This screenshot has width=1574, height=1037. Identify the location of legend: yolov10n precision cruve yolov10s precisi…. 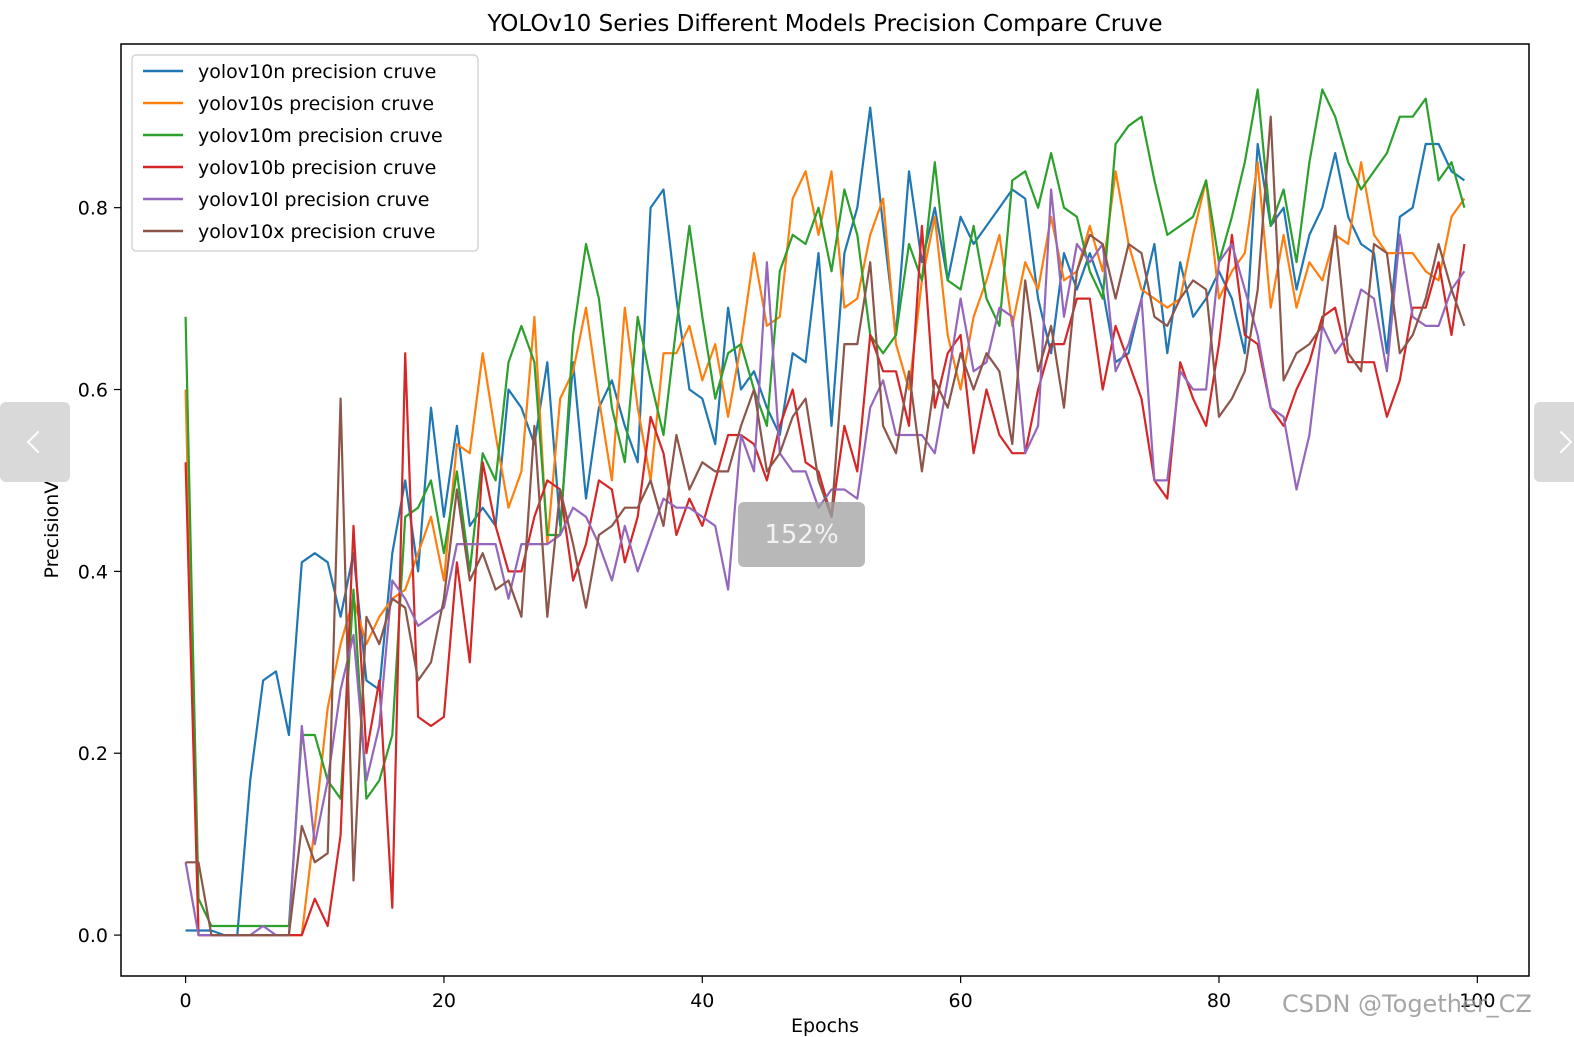
(305, 153).